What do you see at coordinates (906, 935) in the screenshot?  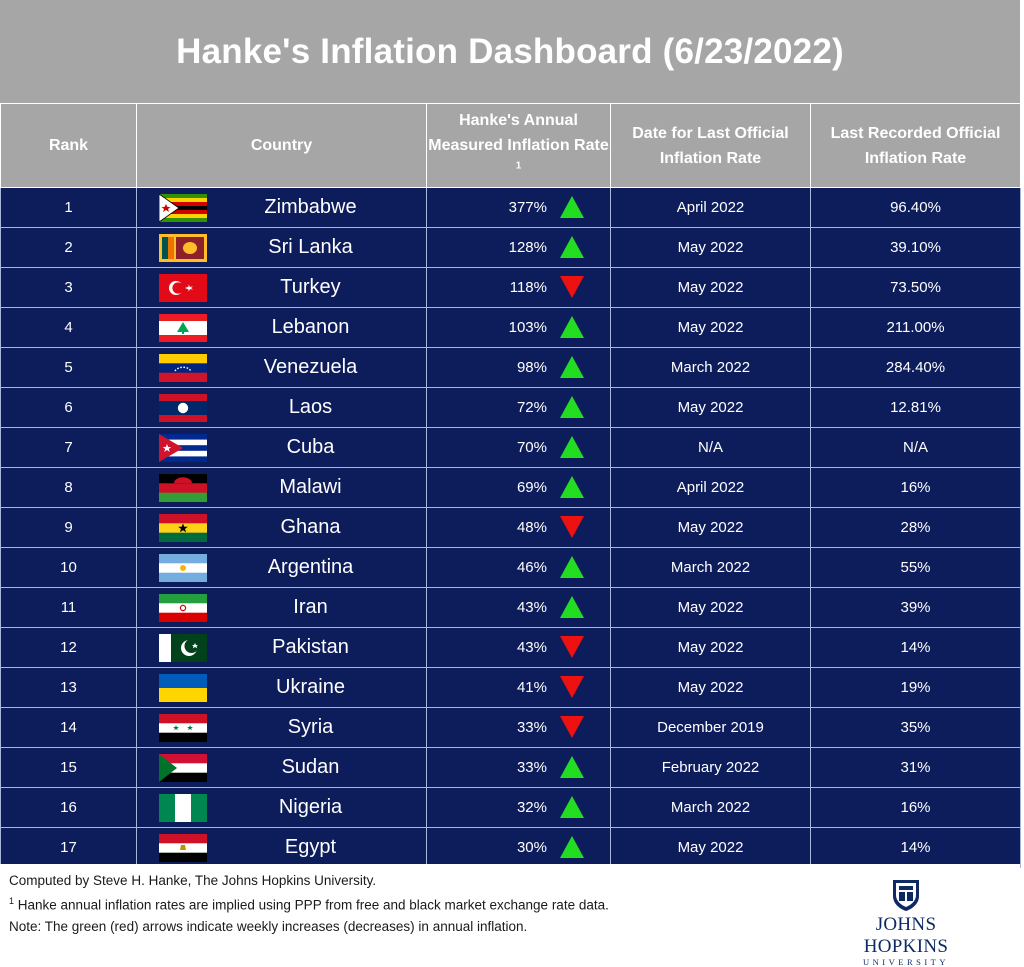 I see `logo-name: JOHNS HOPKINS` at bounding box center [906, 935].